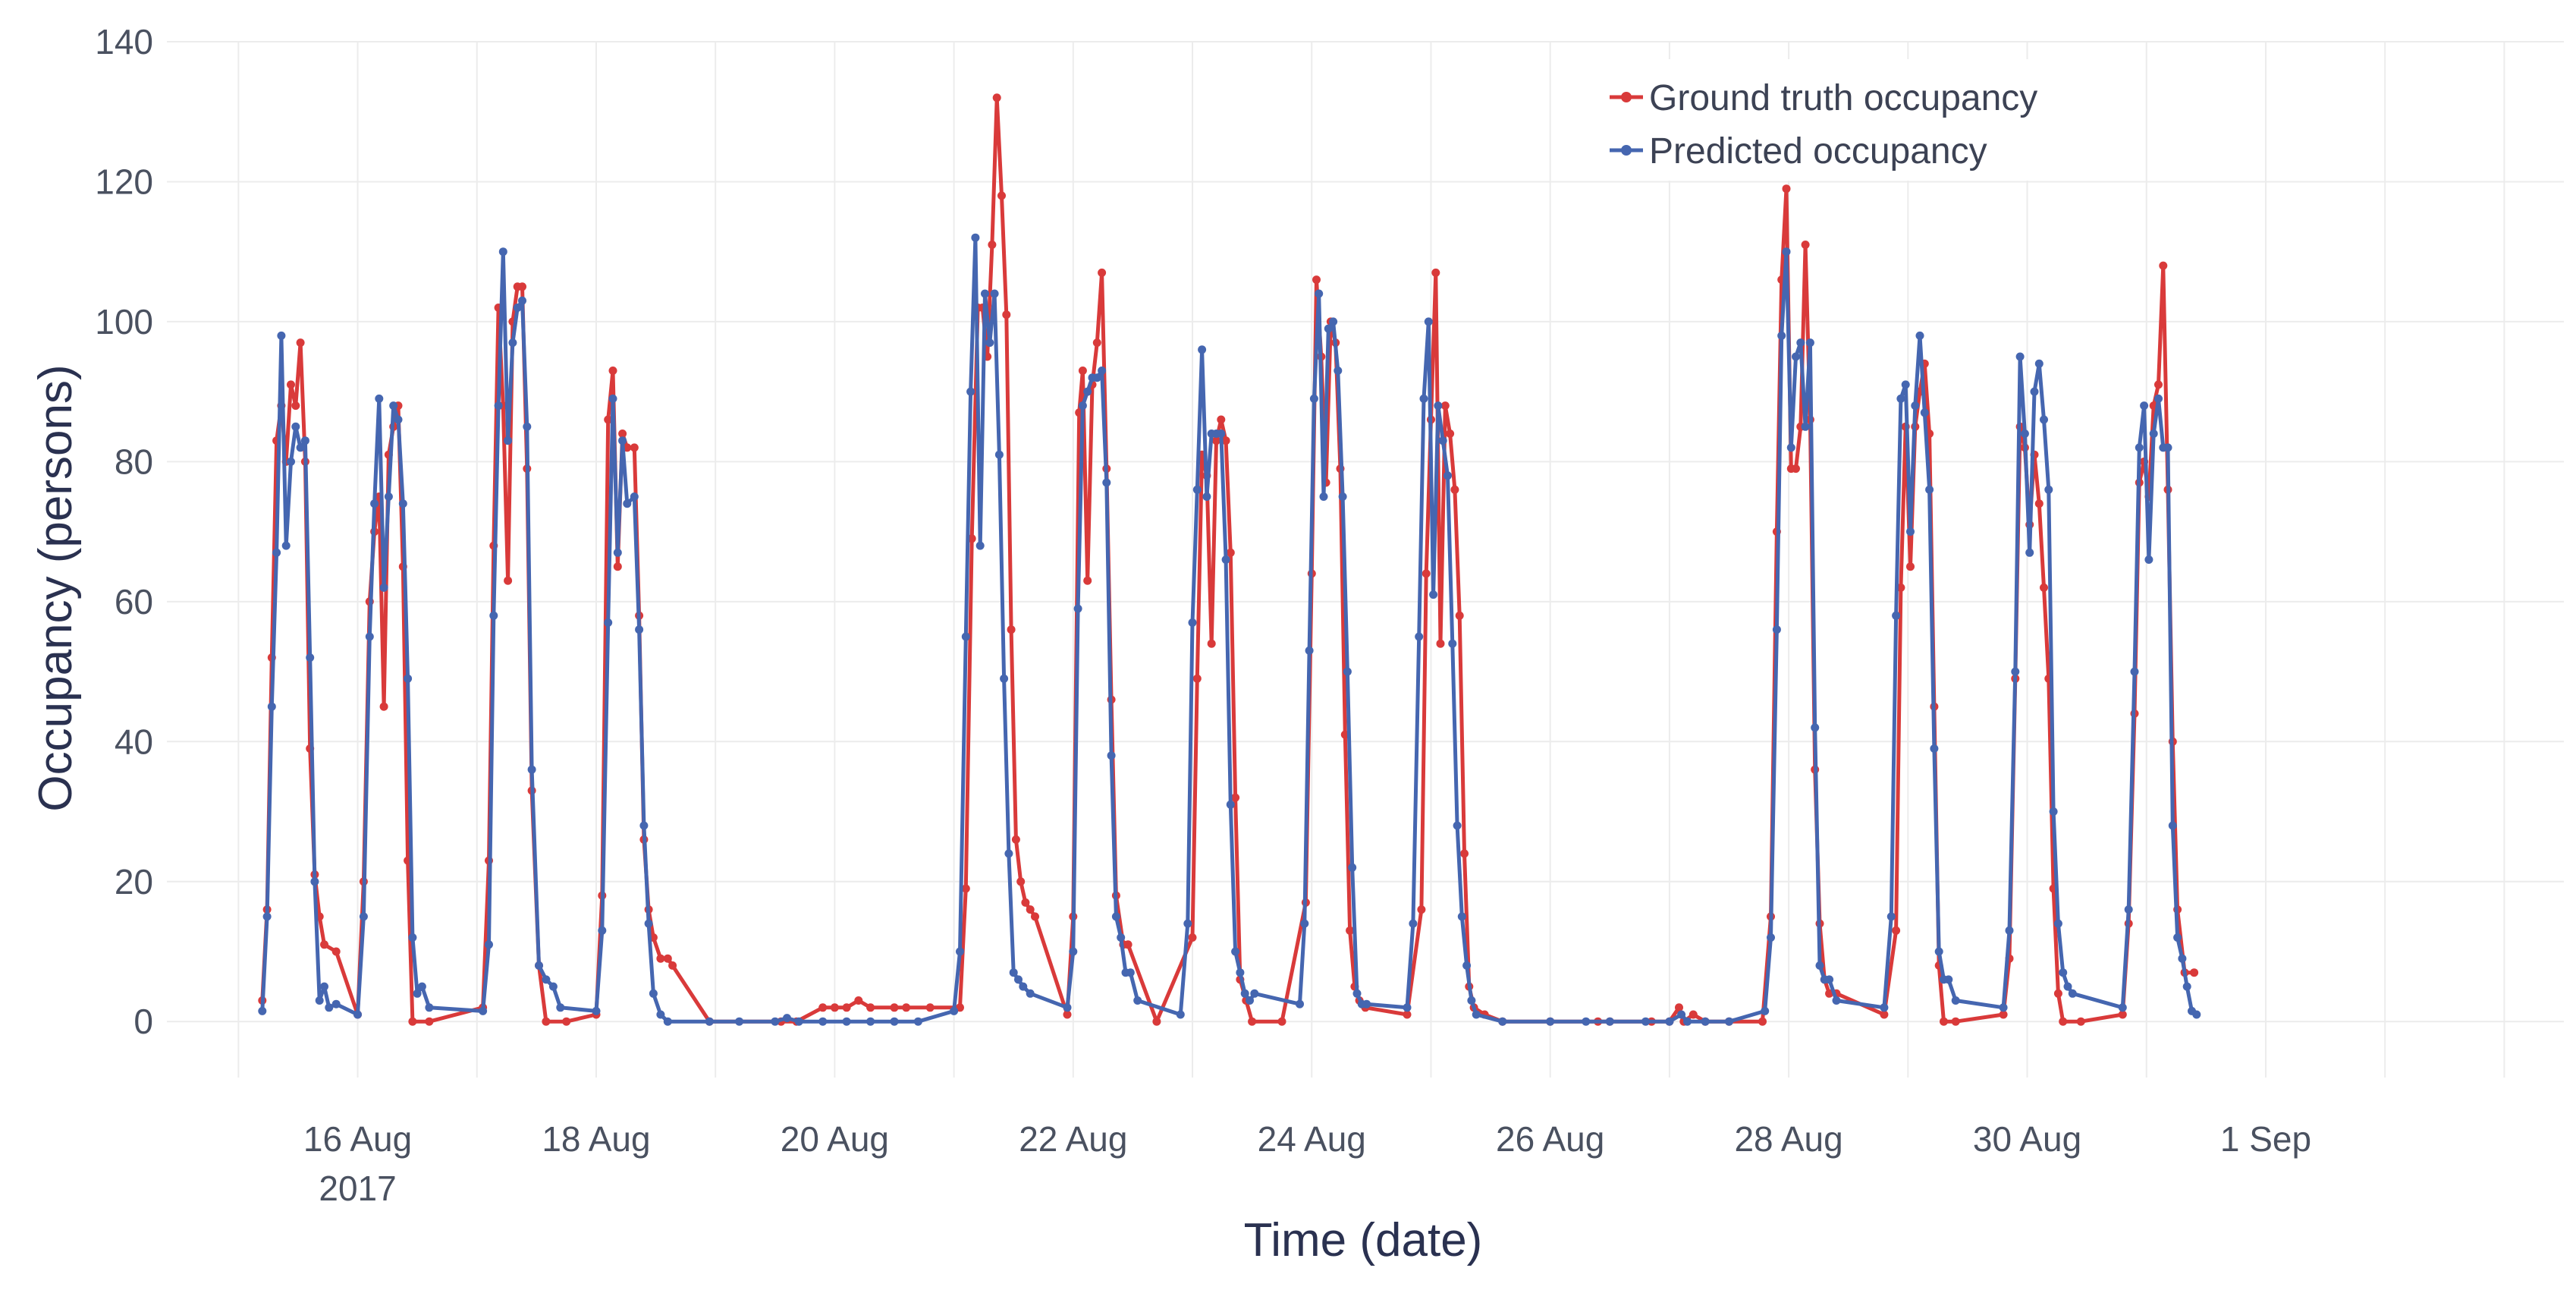 The width and height of the screenshot is (2576, 1290). I want to click on y-tick-label: 0, so click(143, 1021).